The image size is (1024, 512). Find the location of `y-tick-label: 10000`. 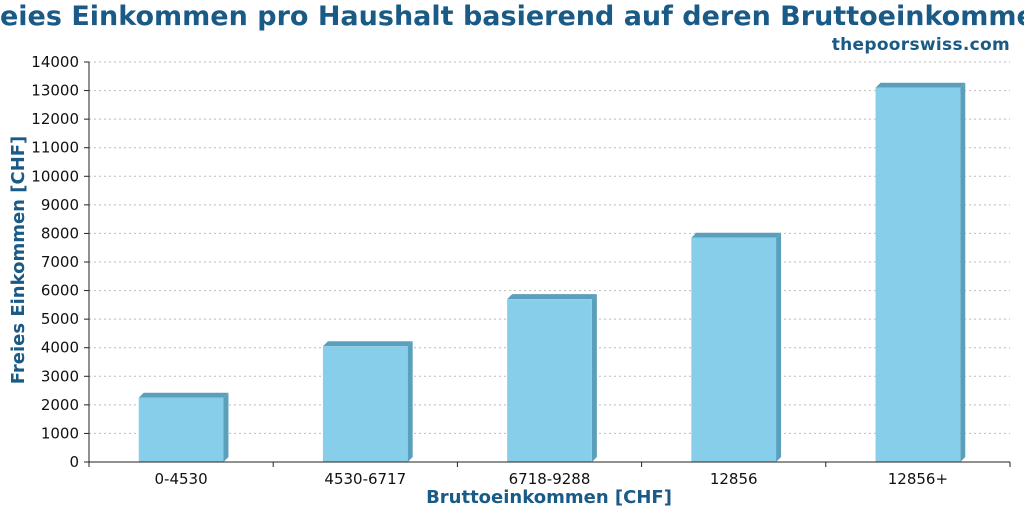

y-tick-label: 10000 is located at coordinates (55, 176).